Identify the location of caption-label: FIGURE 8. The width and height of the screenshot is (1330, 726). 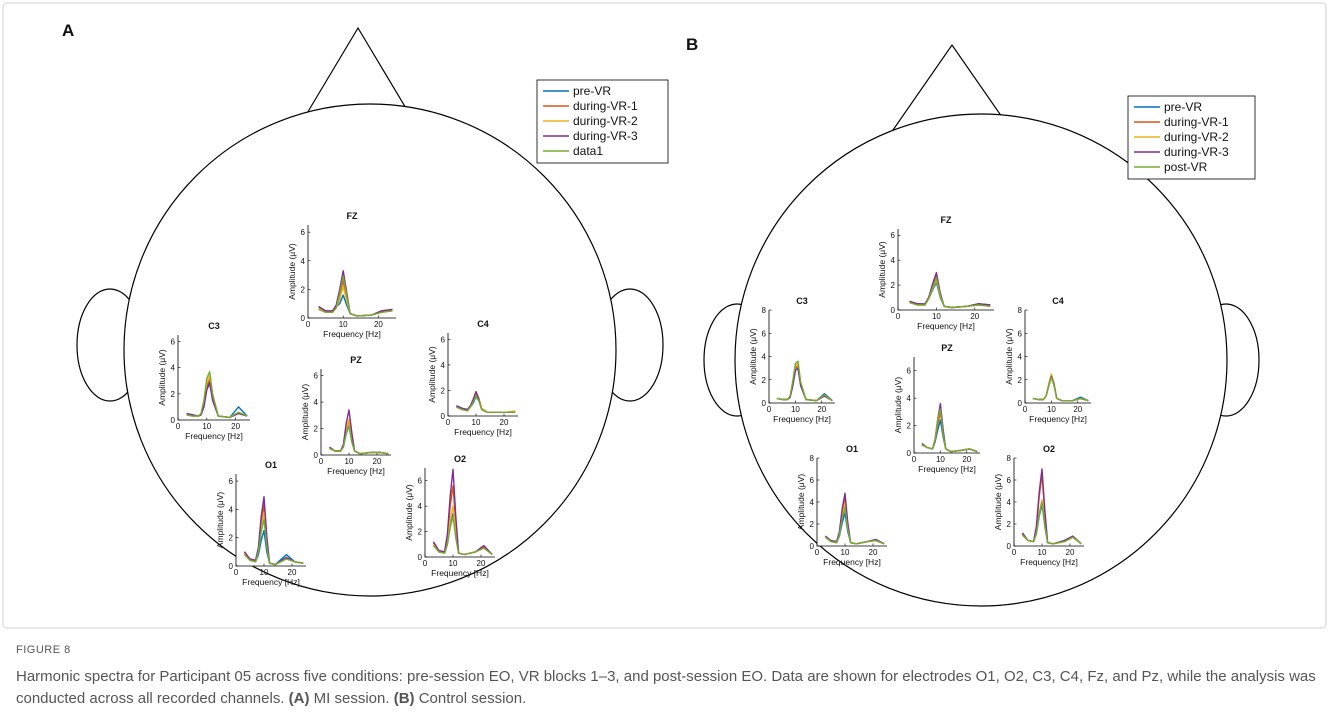
(43, 650).